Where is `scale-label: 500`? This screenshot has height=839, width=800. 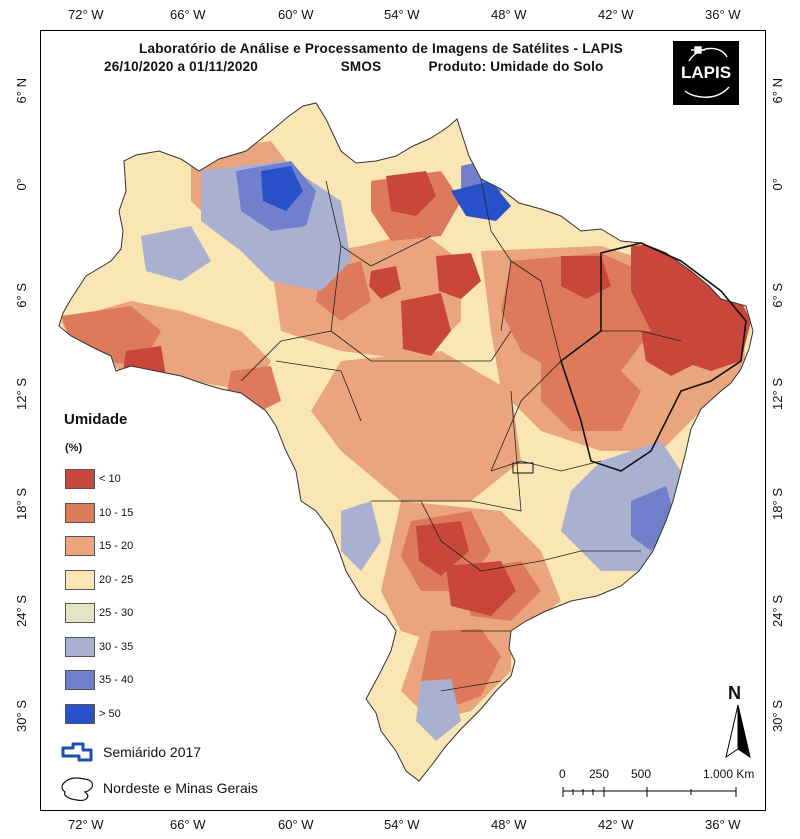 scale-label: 500 is located at coordinates (641, 774).